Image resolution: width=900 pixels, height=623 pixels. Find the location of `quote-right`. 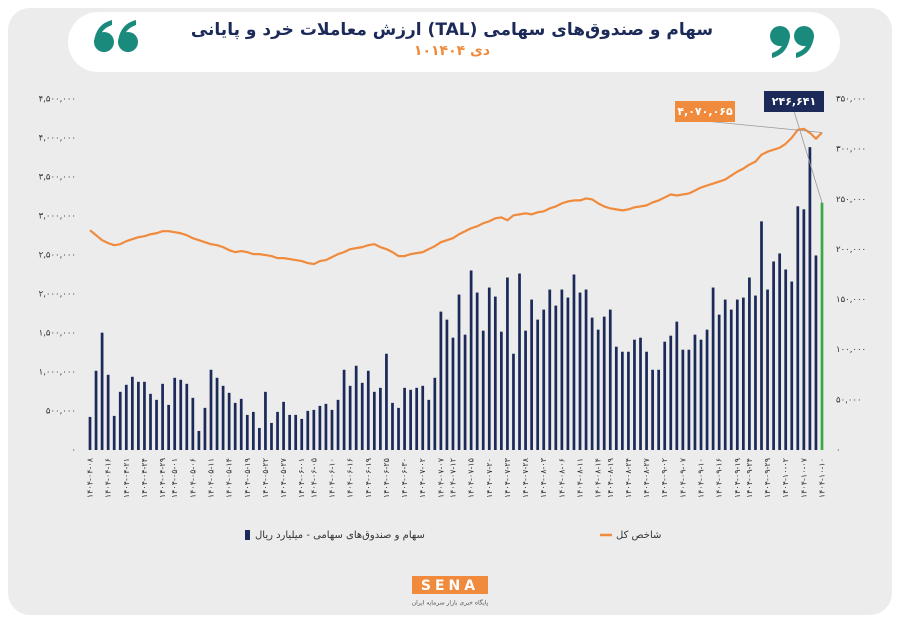

quote-right is located at coordinates (792, 42).